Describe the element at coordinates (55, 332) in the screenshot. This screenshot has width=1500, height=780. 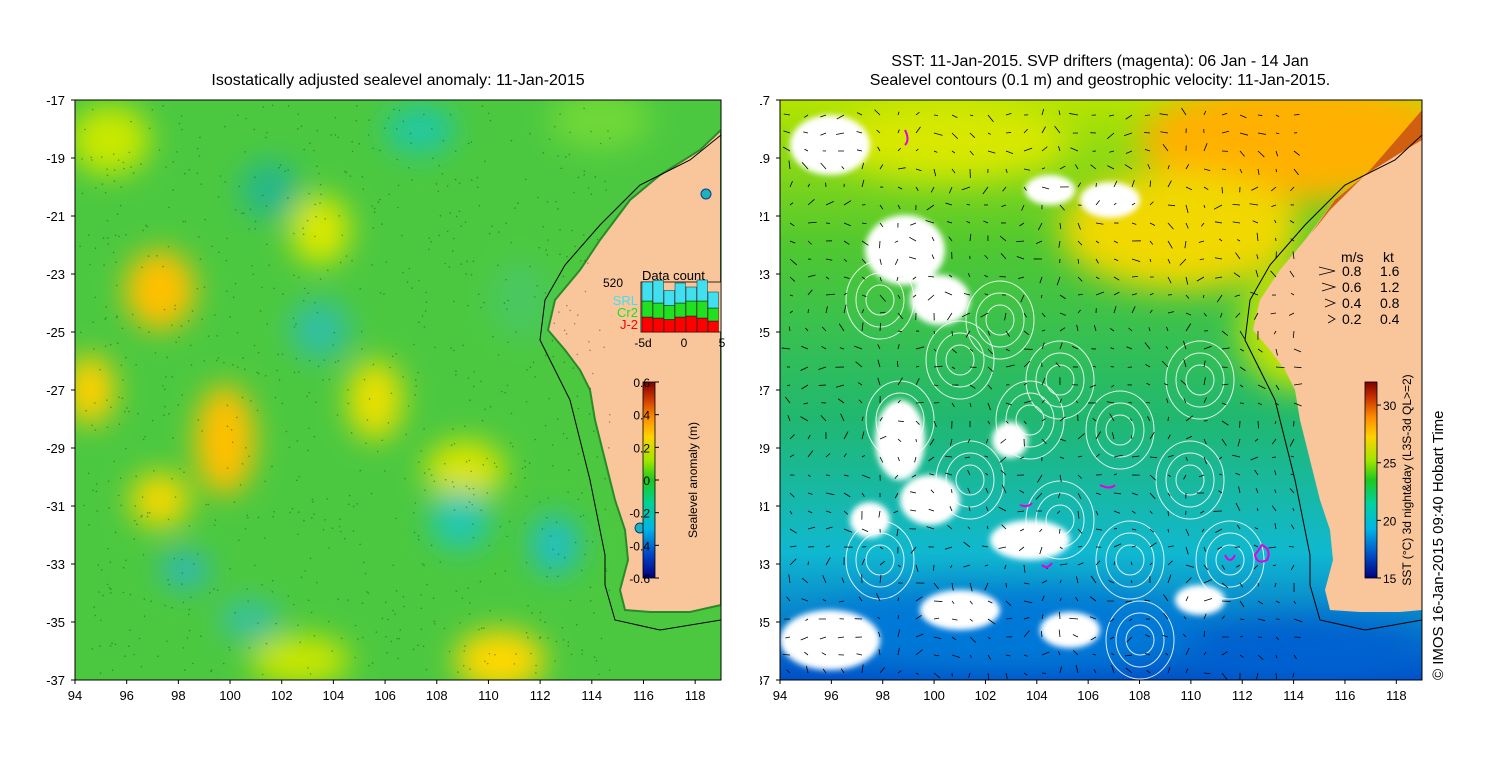
I see `left-y-tick-label: -25` at that location.